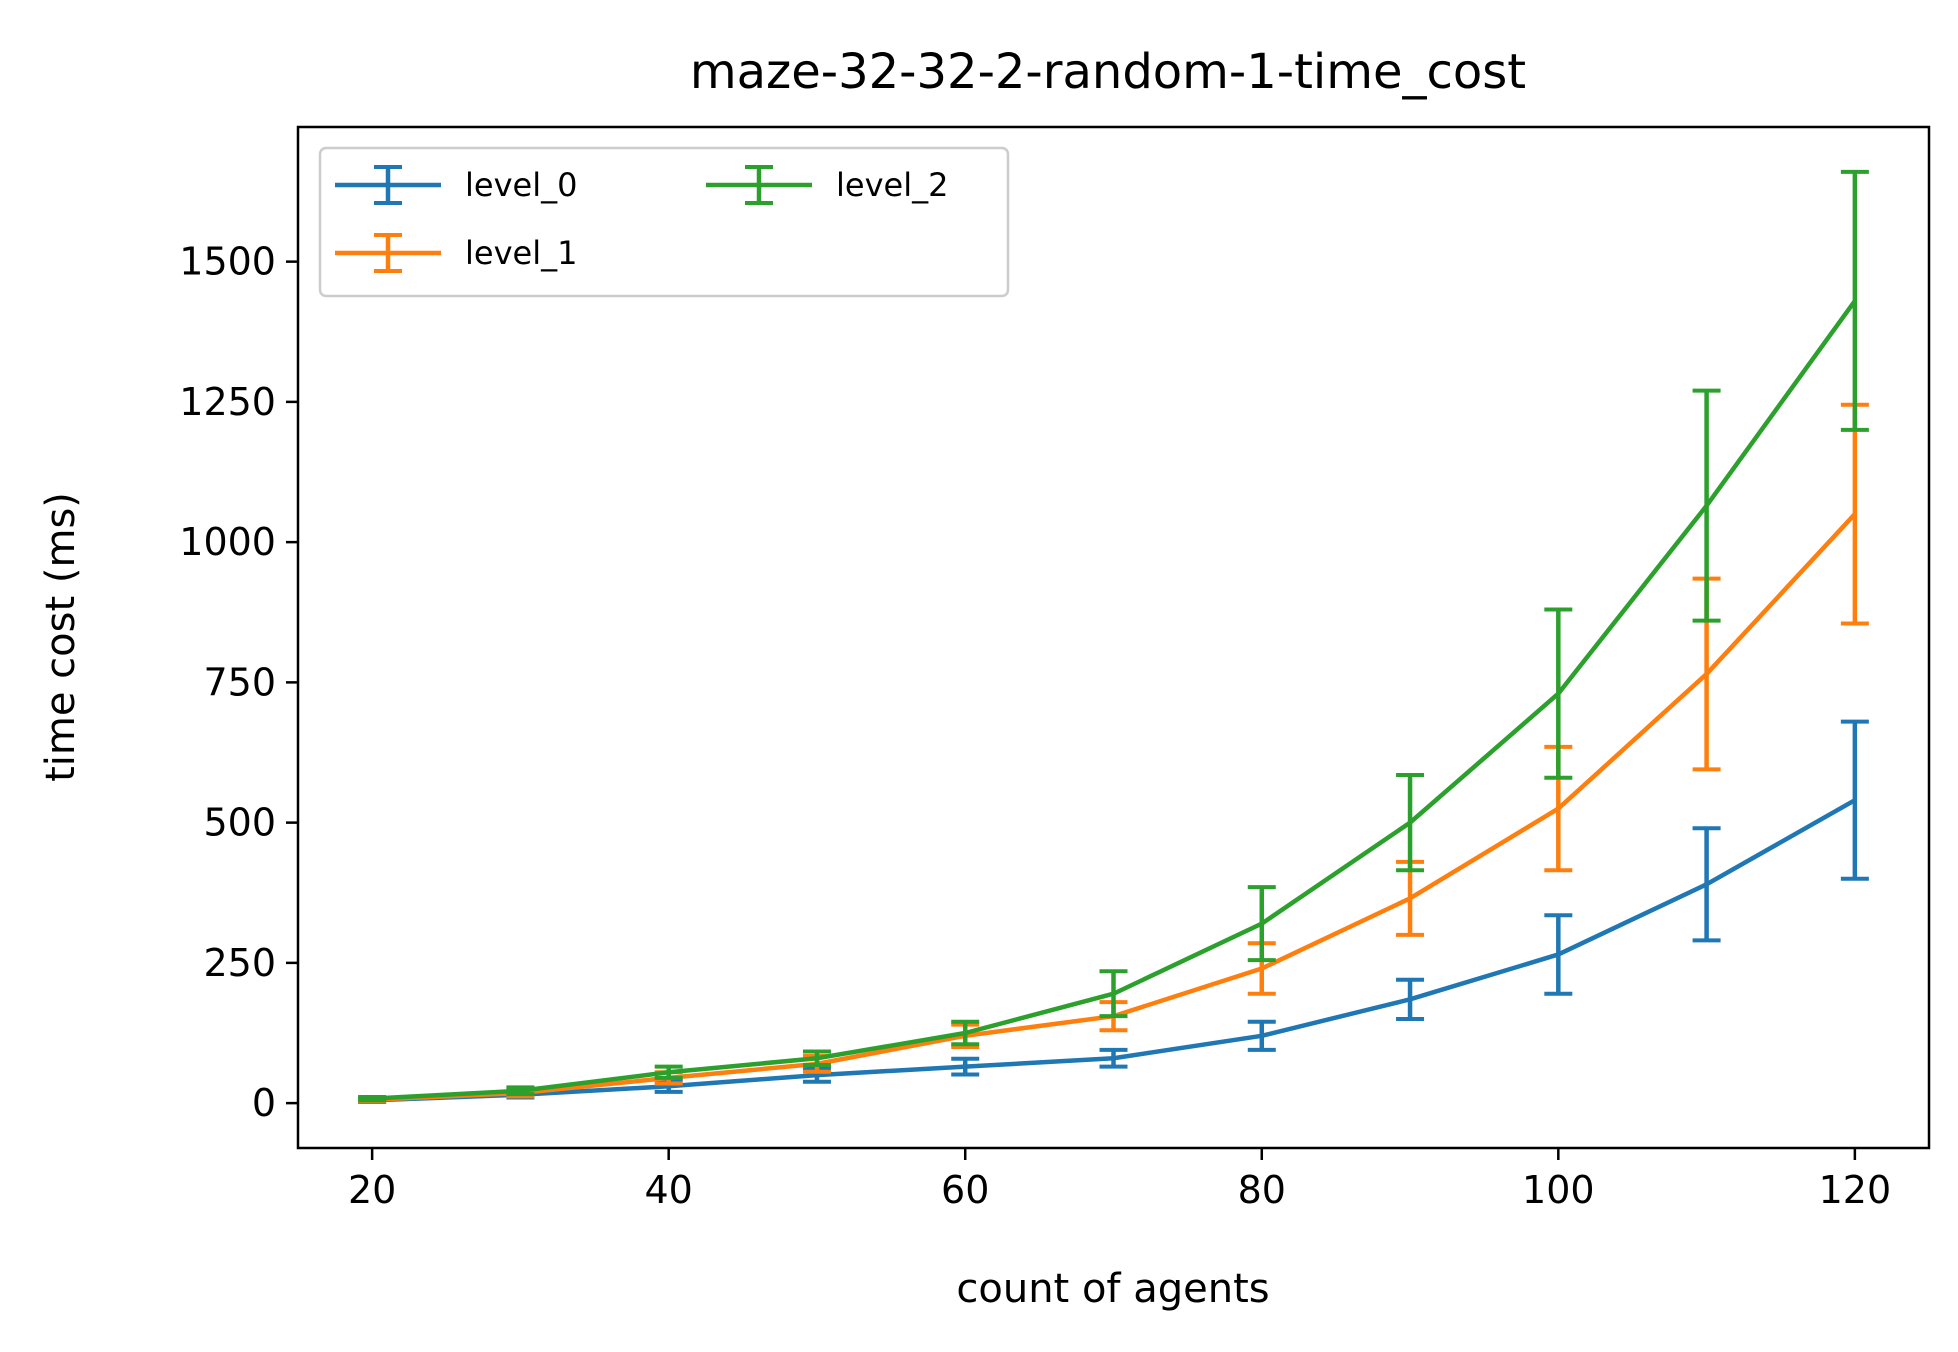  Describe the element at coordinates (669, 1190) in the screenshot. I see `x-tick-label: 40` at that location.